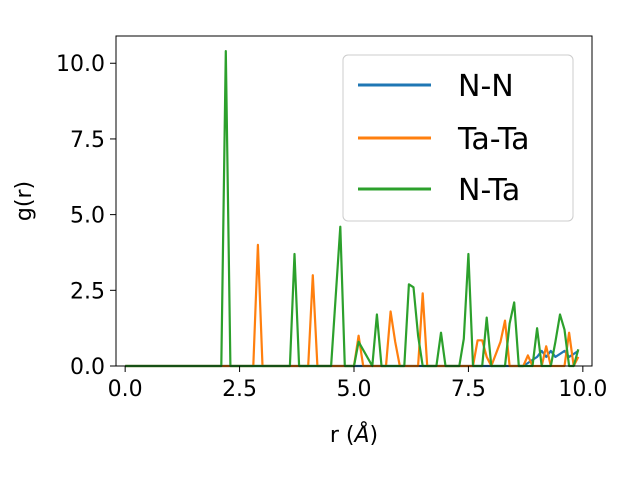 The width and height of the screenshot is (640, 480). I want to click on x-tick-label: 5.0, so click(354, 389).